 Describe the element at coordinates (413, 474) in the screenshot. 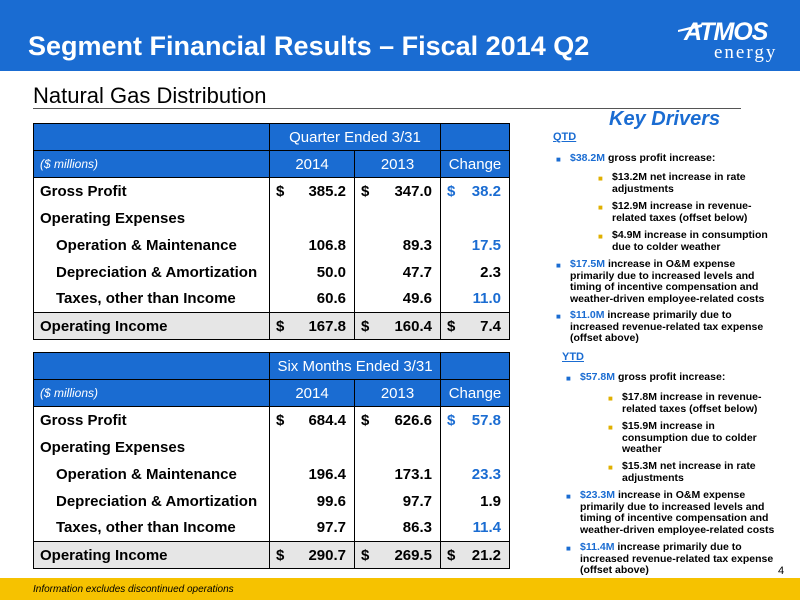

I see `cell-value: 173.1` at that location.